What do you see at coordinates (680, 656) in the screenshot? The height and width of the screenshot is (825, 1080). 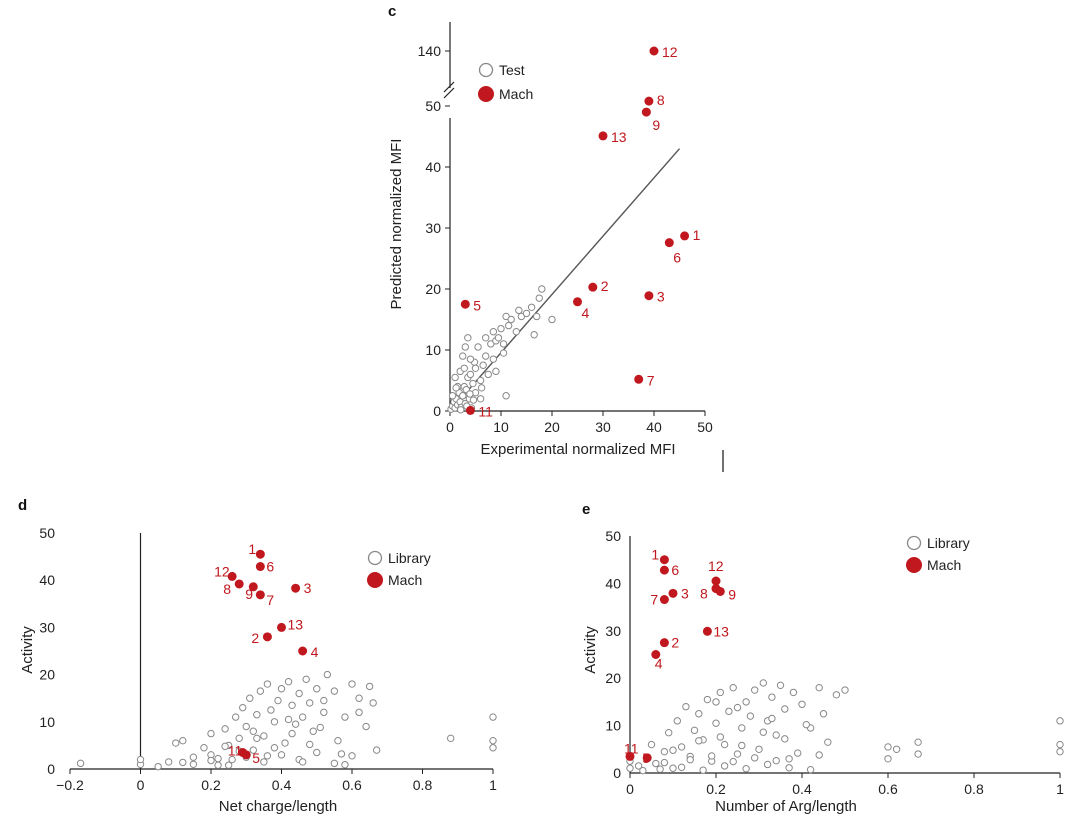 I see `mach-points: 163 7 128 9 13 24 115` at bounding box center [680, 656].